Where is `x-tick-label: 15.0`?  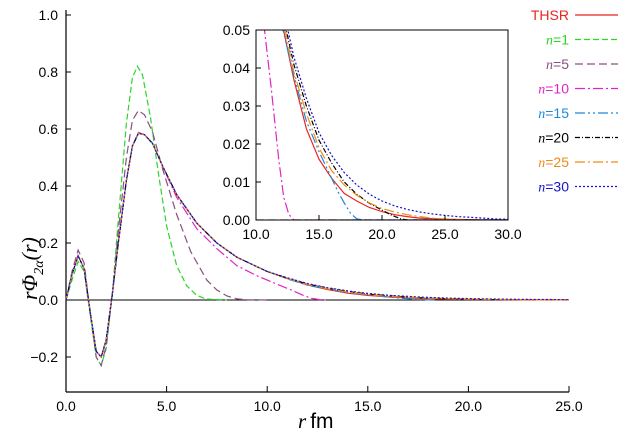
x-tick-label: 15.0 is located at coordinates (367, 406).